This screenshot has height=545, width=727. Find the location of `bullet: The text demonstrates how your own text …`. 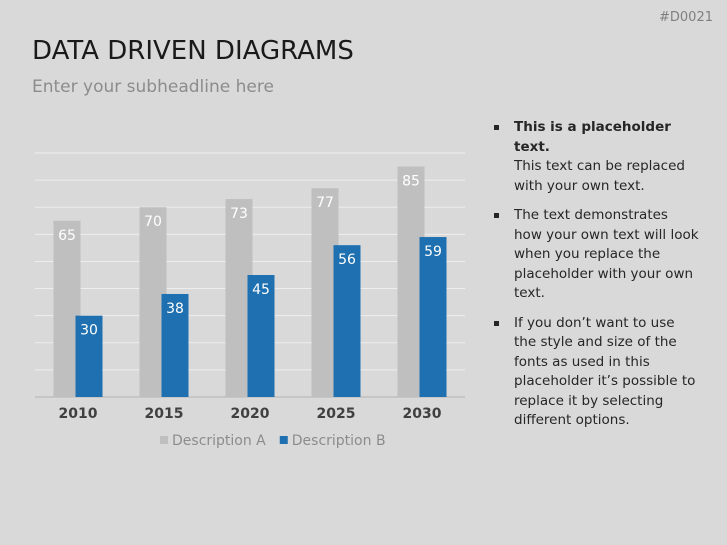

bullet: The text demonstrates how your own text … is located at coordinates (596, 255).